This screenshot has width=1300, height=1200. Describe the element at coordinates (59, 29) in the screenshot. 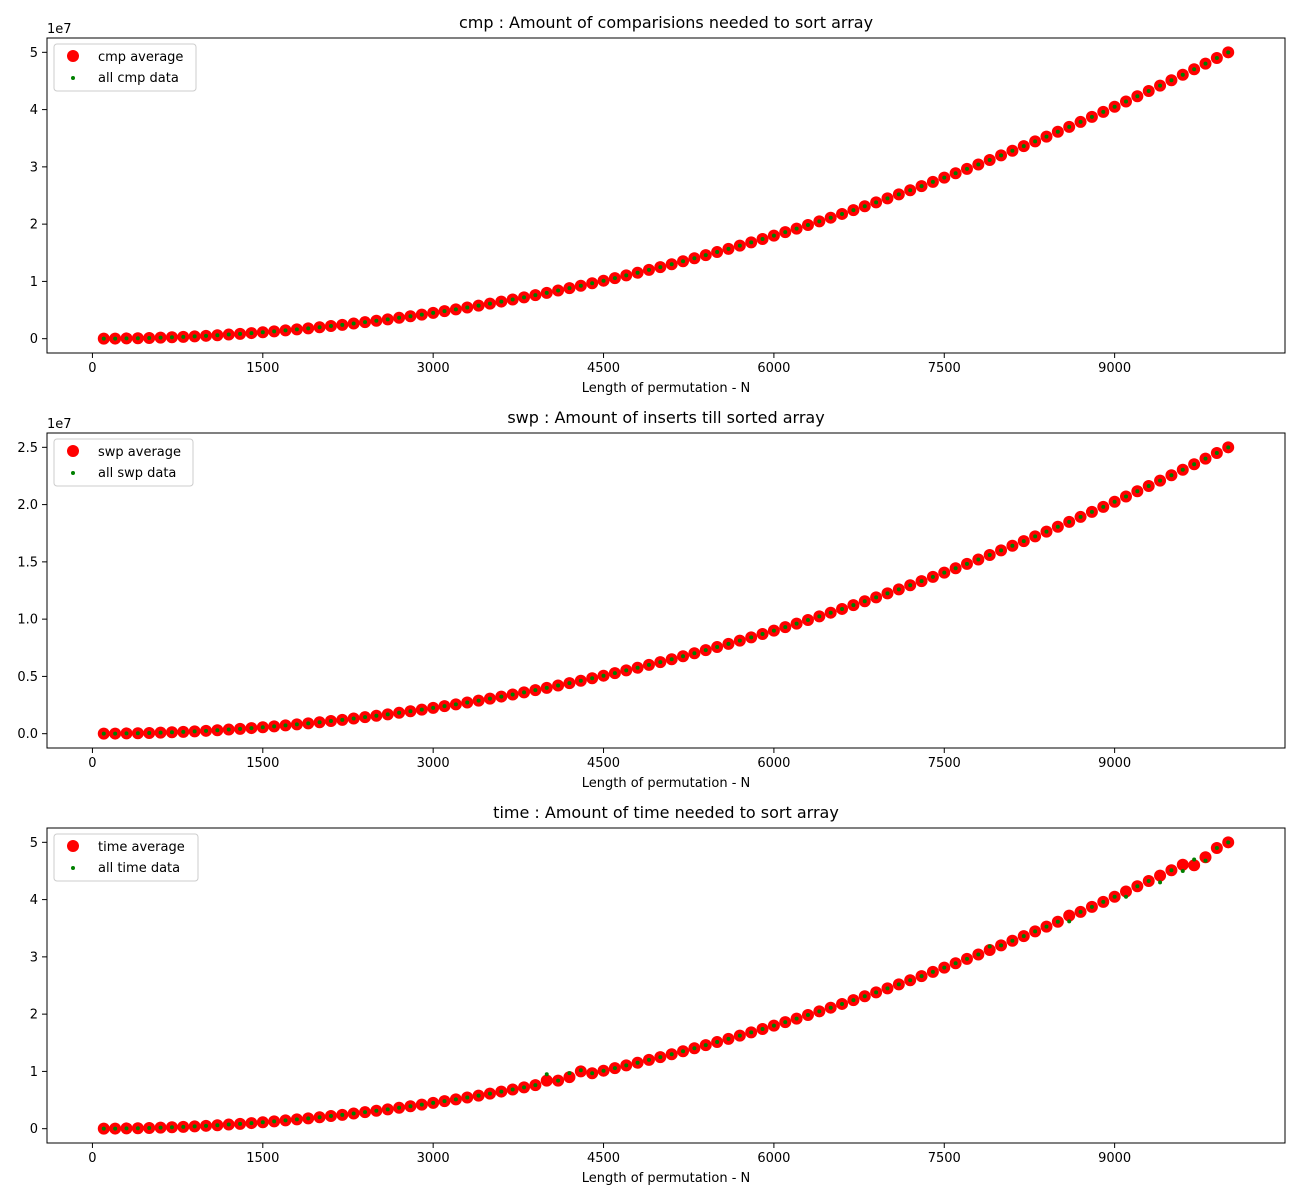

I see `y-offset-text: 1e7` at that location.